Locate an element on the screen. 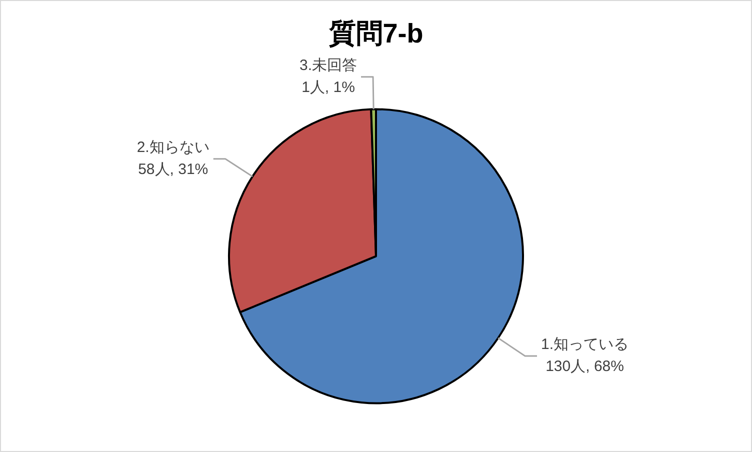 This screenshot has width=752, height=452. data-label: 58人, 31% is located at coordinates (173, 169).